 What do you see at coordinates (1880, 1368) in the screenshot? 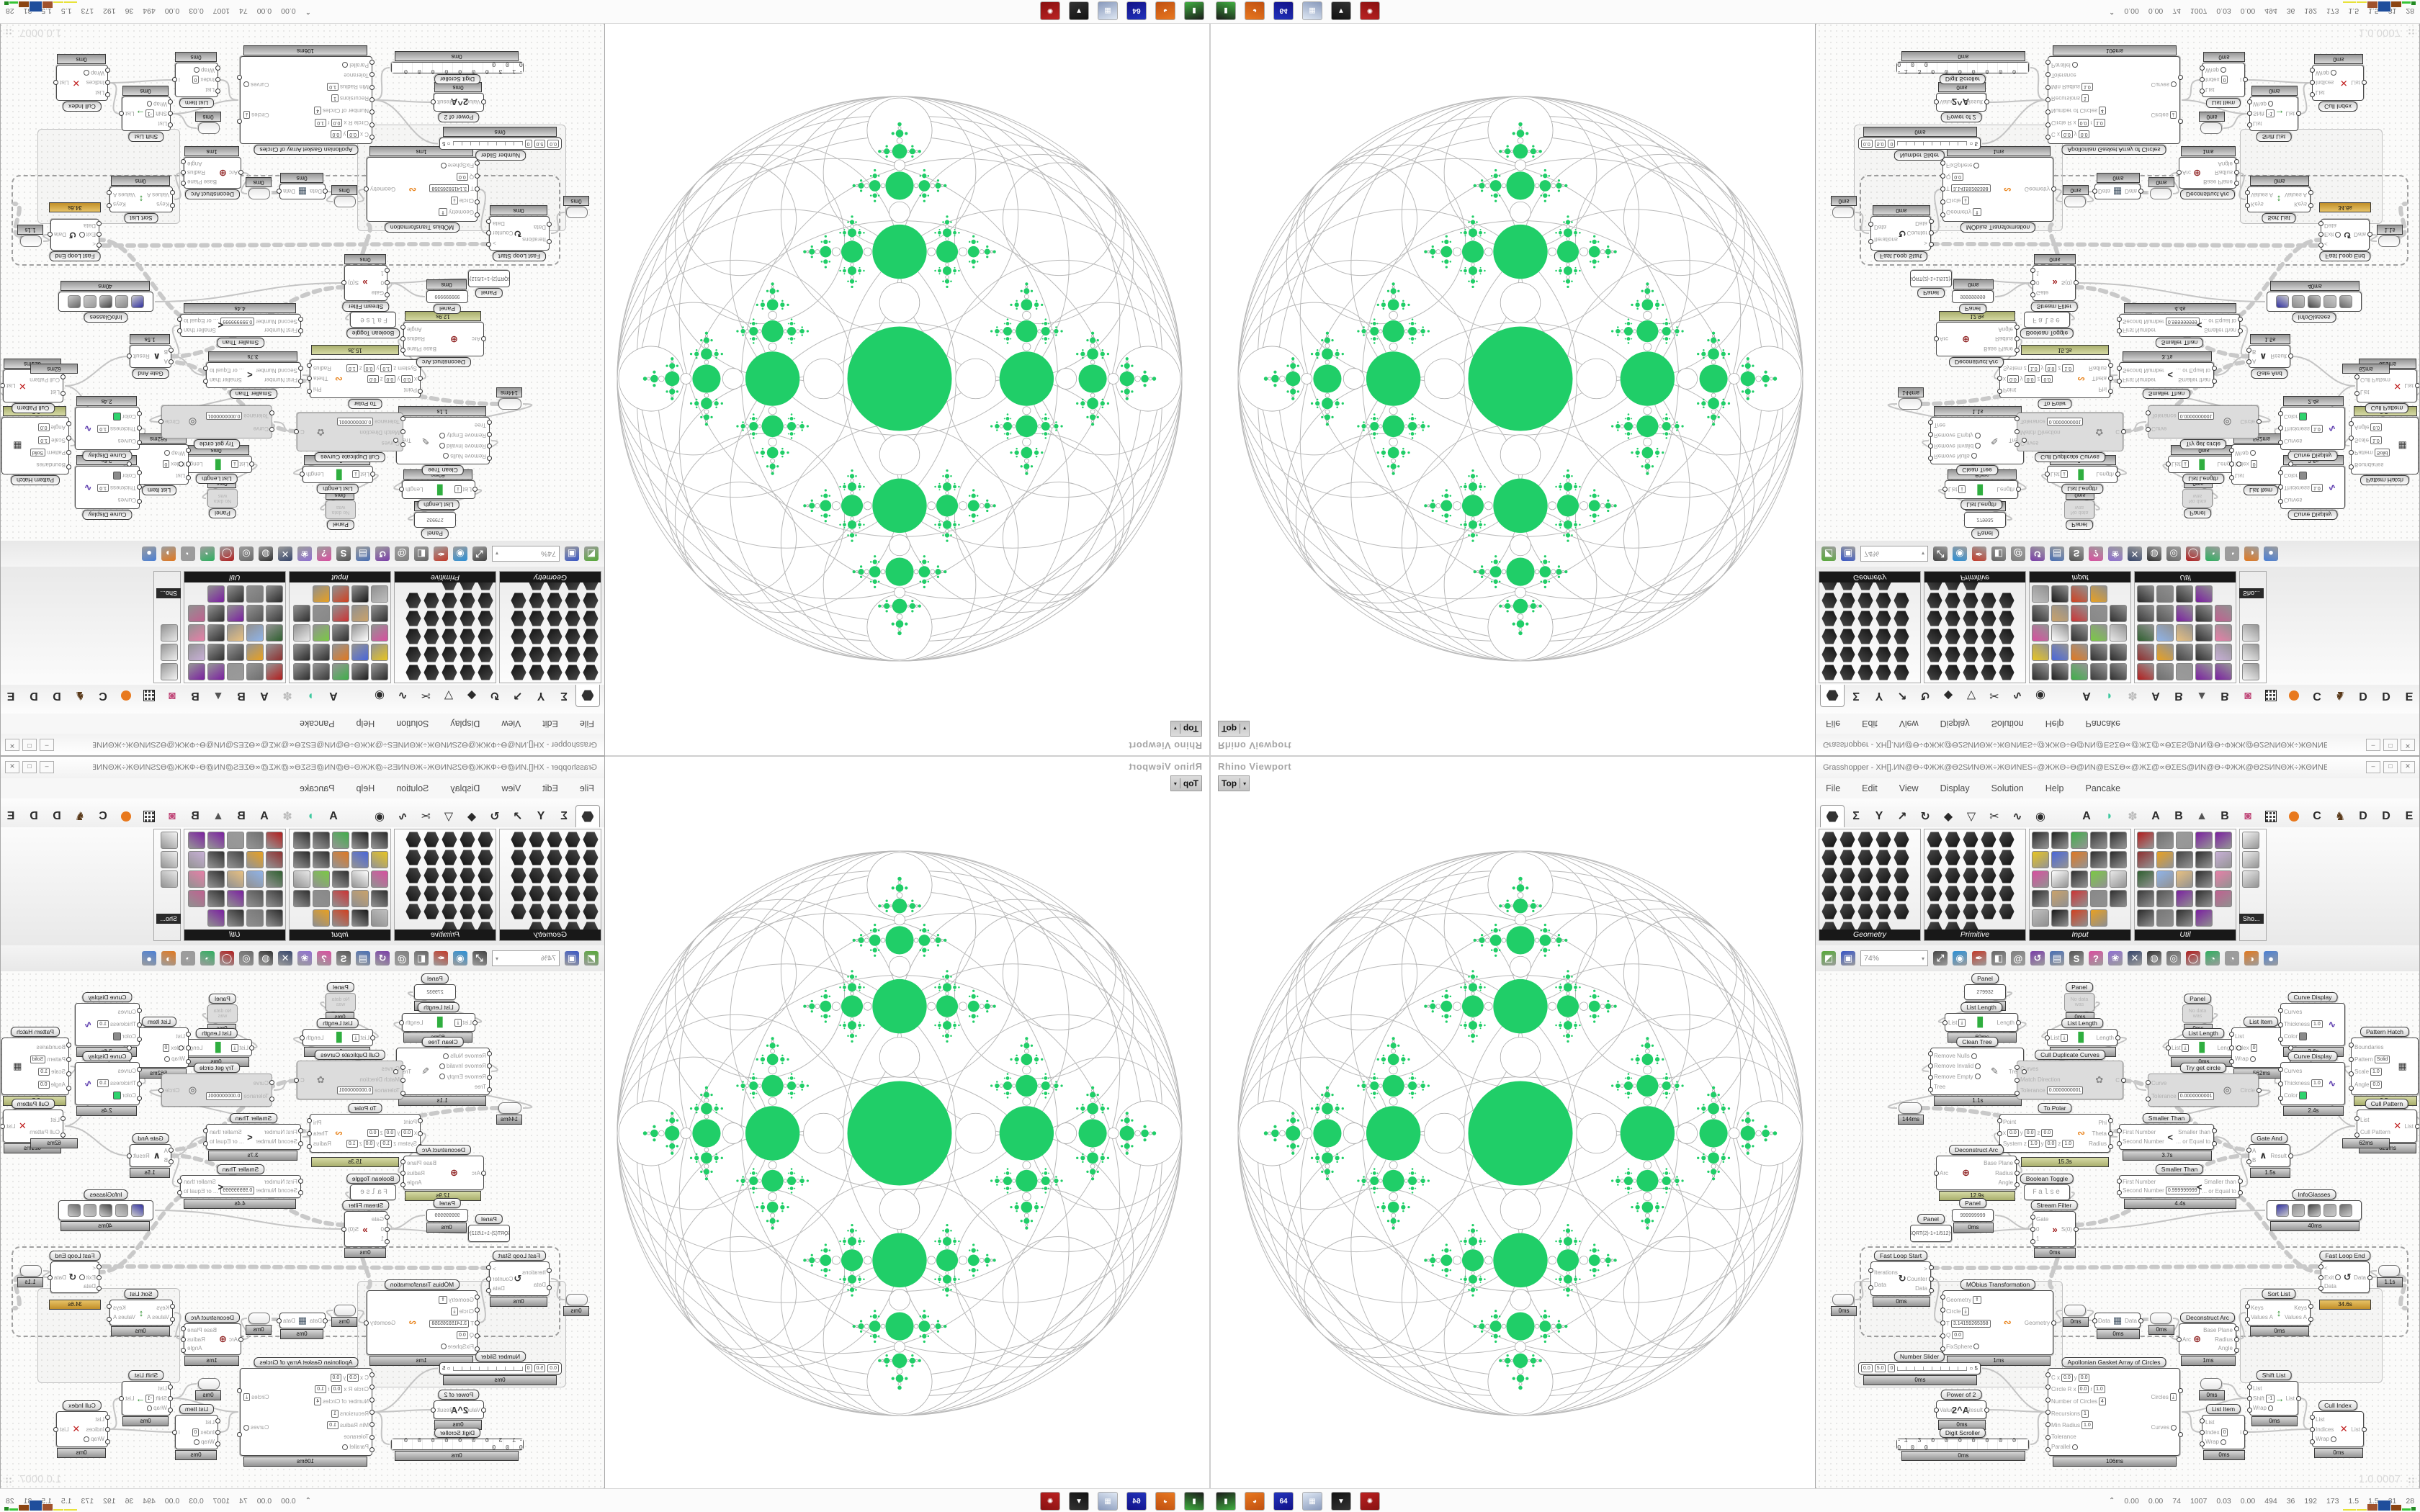
I see `slider-chip: 5.0` at bounding box center [1880, 1368].